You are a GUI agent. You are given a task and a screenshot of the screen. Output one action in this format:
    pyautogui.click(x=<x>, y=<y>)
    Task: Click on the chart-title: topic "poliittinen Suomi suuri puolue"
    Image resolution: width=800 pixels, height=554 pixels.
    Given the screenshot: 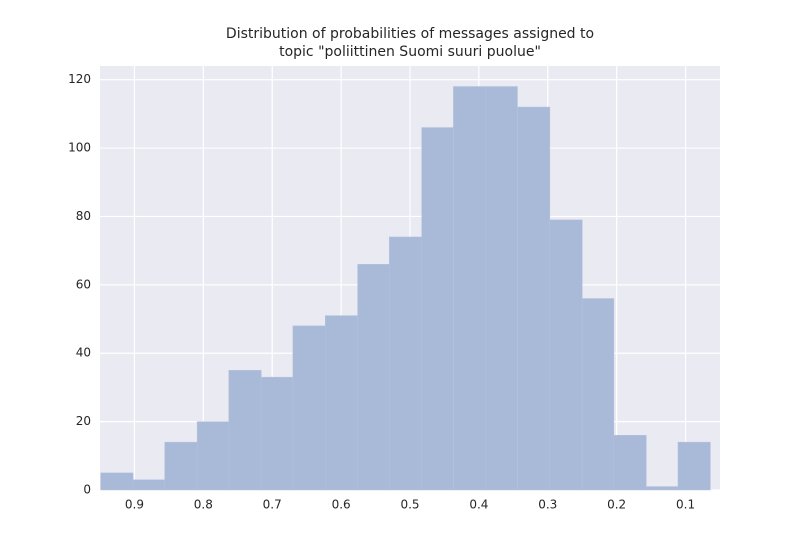 What is the action you would take?
    pyautogui.click(x=410, y=52)
    